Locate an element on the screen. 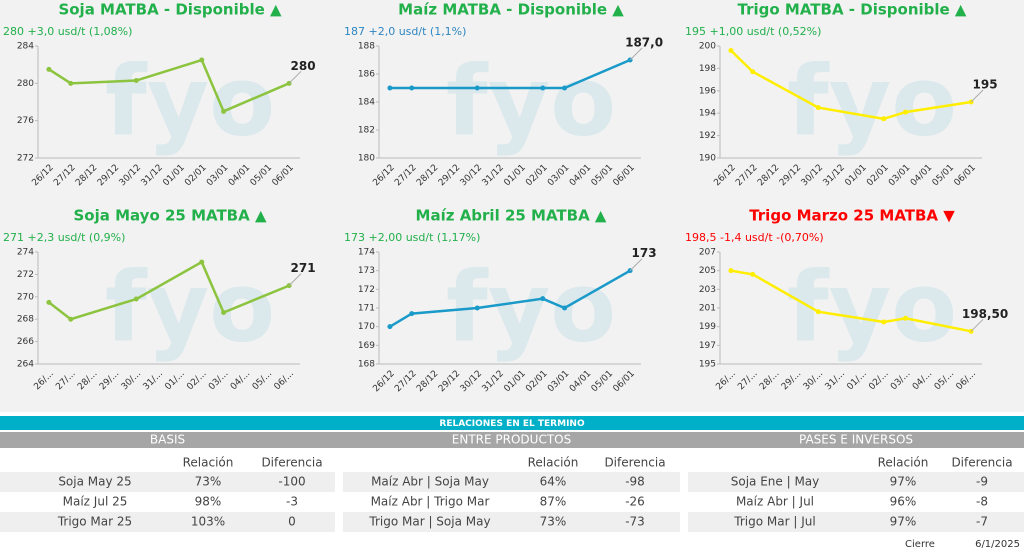  relations-banner is located at coordinates (512, 423).